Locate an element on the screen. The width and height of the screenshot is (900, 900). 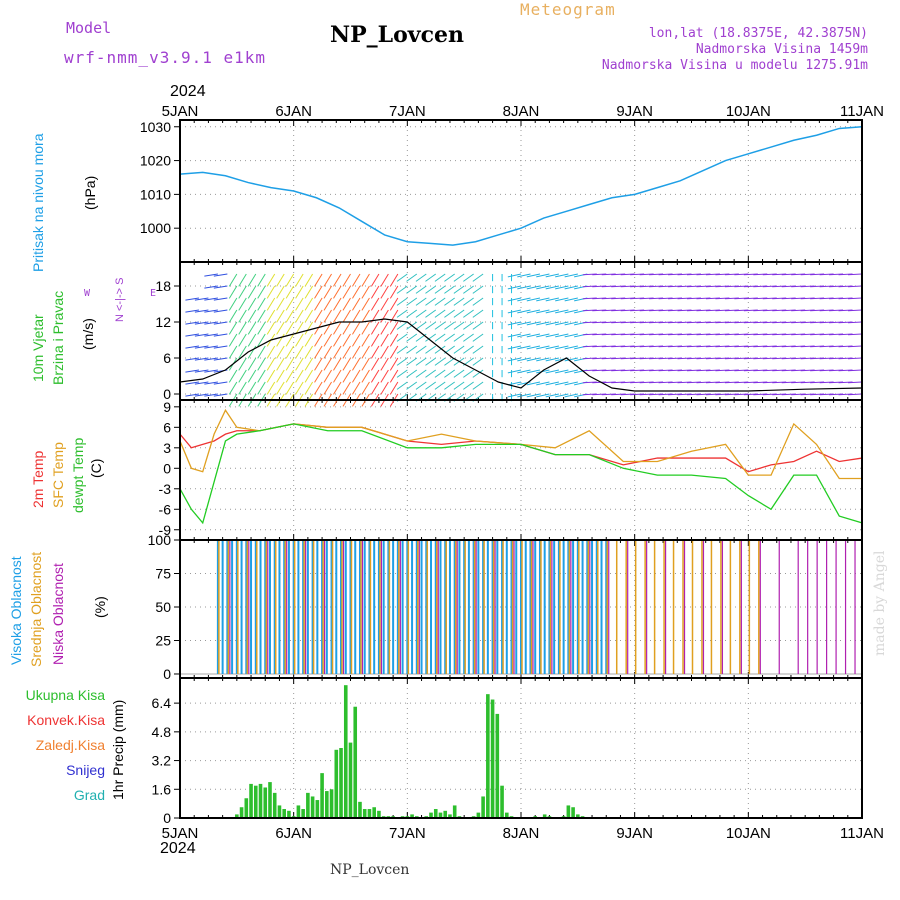
model-label: Model is located at coordinates (89, 28).